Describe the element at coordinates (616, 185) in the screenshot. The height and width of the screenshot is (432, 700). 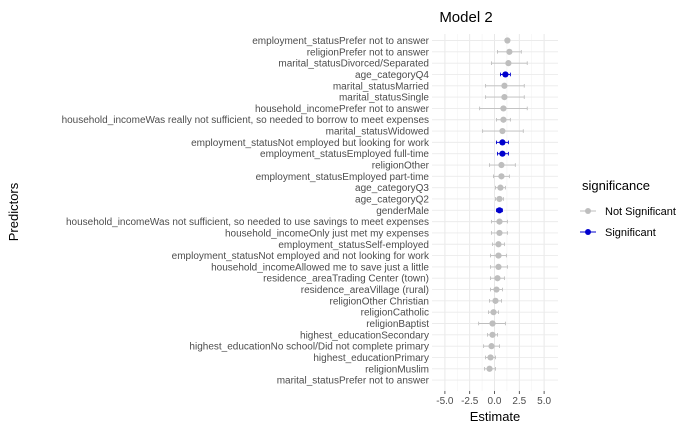
I see `legend-title: significance` at that location.